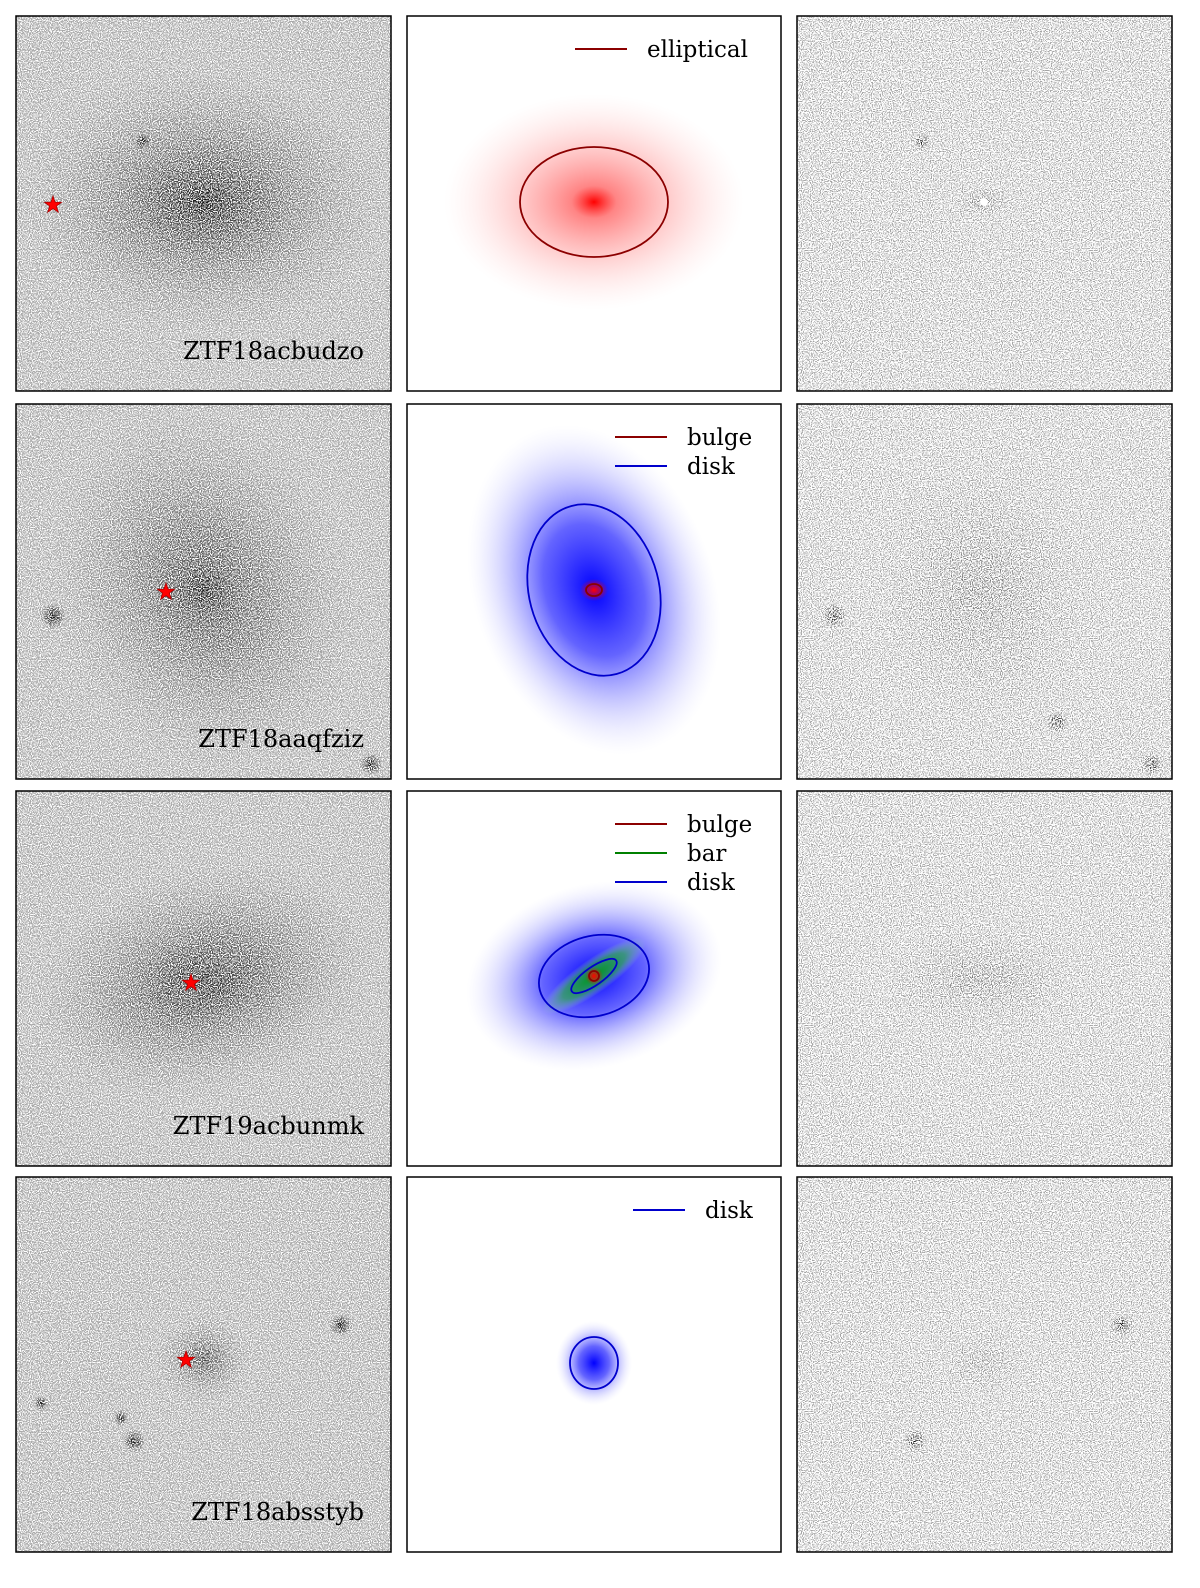 The image size is (1200, 1588). I want to click on legend-entry: elliptical, so click(661, 50).